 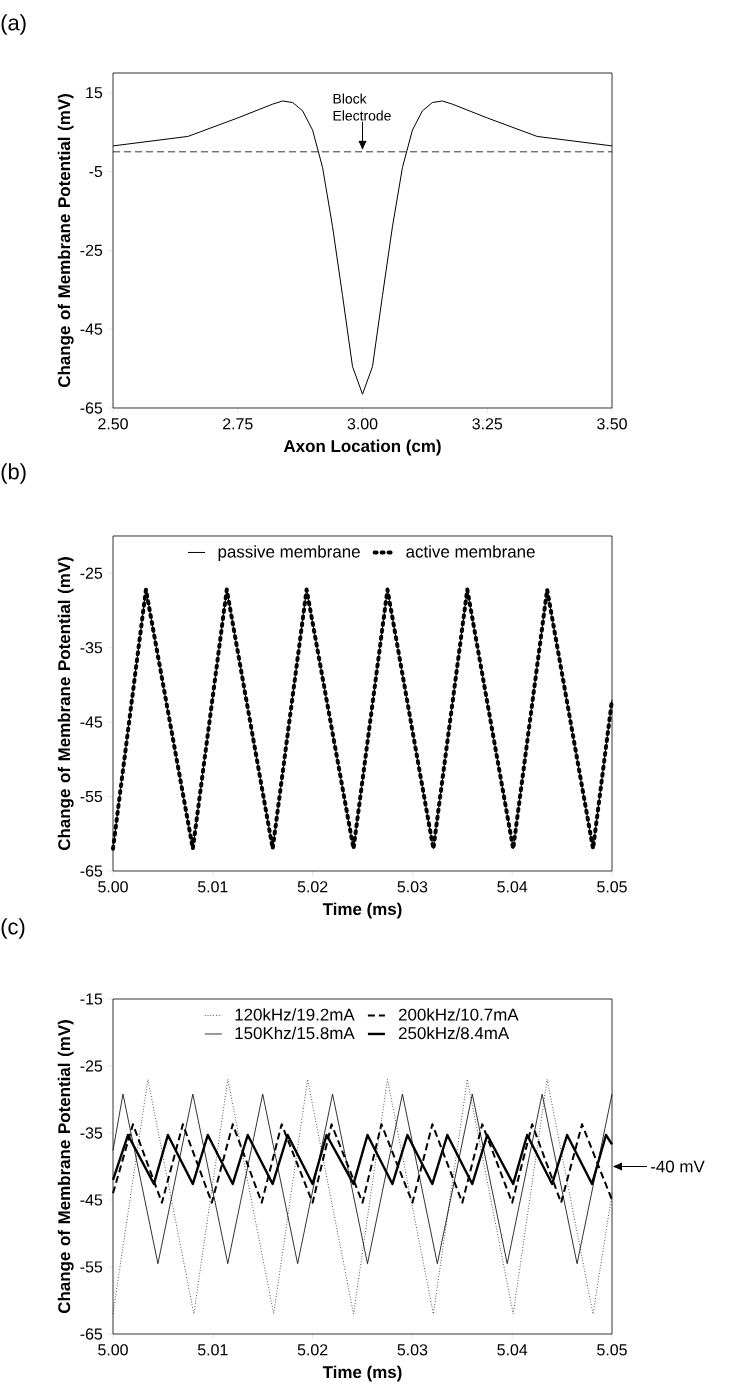 What do you see at coordinates (13, 928) in the screenshot?
I see `chart-title: (c)` at bounding box center [13, 928].